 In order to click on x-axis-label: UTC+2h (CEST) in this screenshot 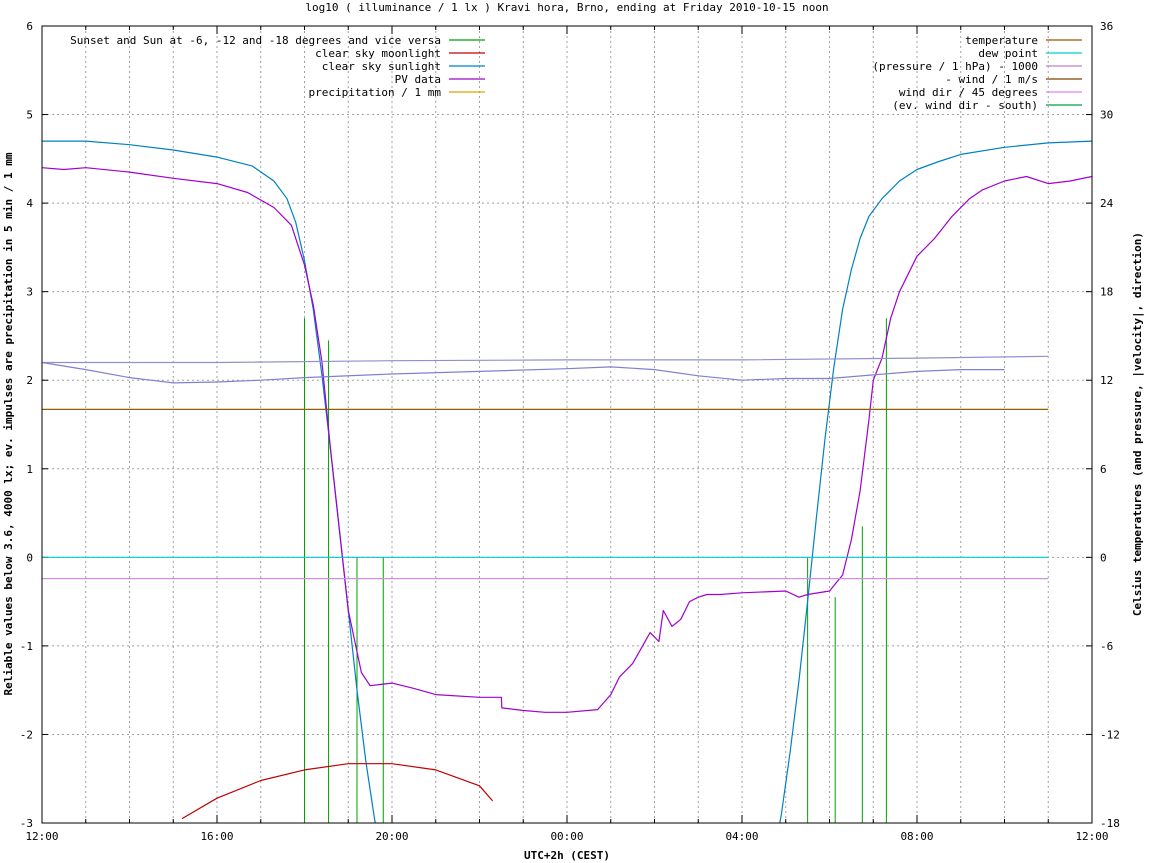, I will do `click(567, 855)`.